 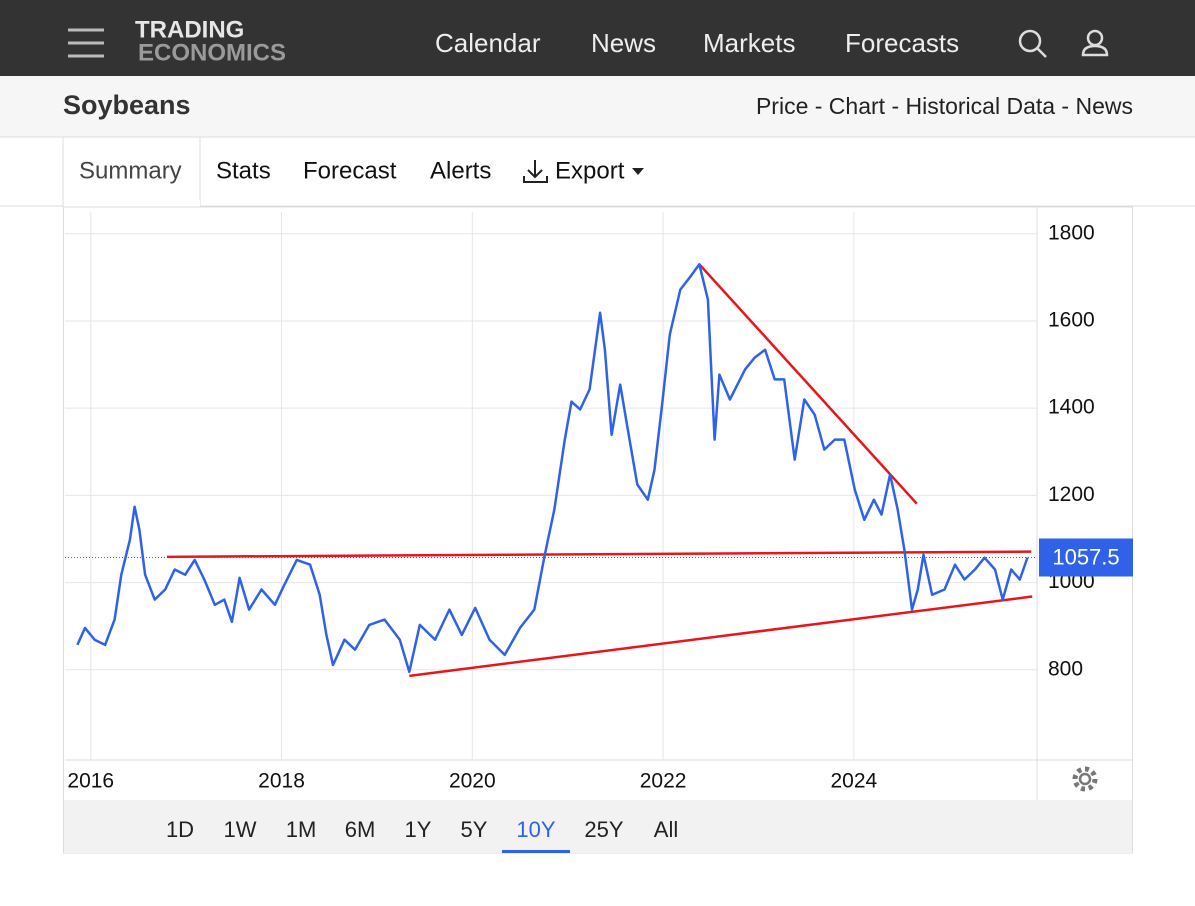 I want to click on settings-icon, so click(x=1085, y=779).